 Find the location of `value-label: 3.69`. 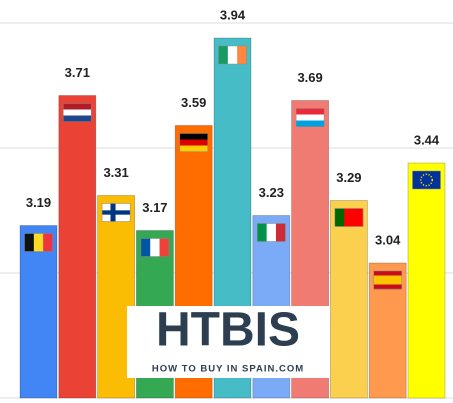

value-label: 3.69 is located at coordinates (309, 77).